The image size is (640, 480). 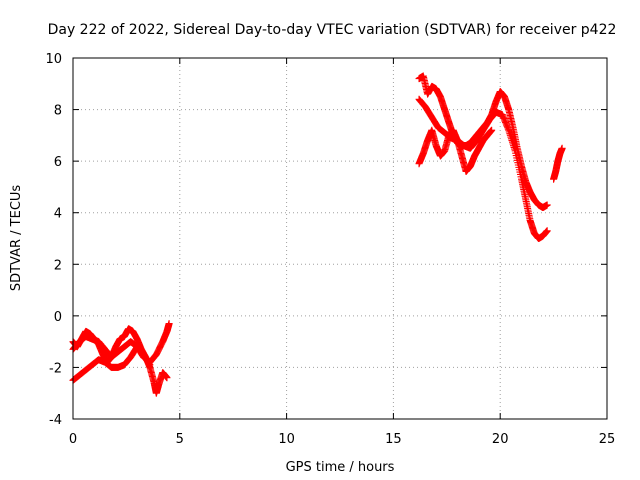 I want to click on y-tick-label: -2, so click(x=55, y=368).